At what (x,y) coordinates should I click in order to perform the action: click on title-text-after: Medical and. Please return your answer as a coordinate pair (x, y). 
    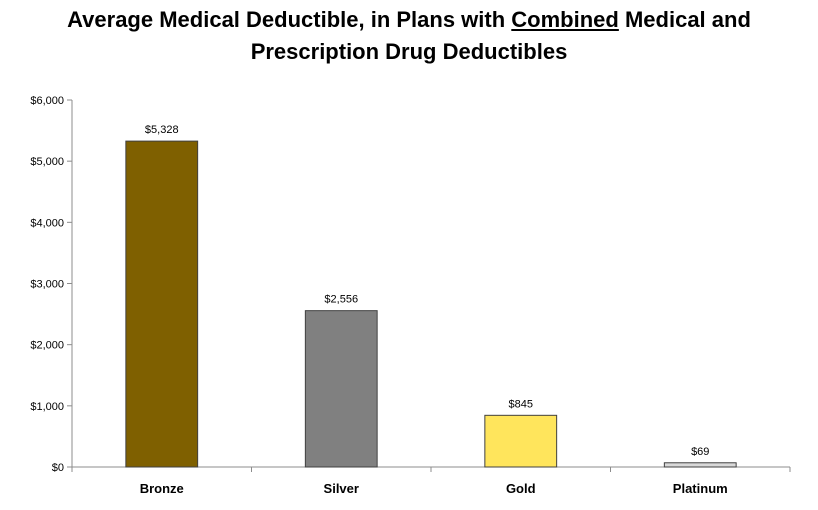
    Looking at the image, I should click on (684, 19).